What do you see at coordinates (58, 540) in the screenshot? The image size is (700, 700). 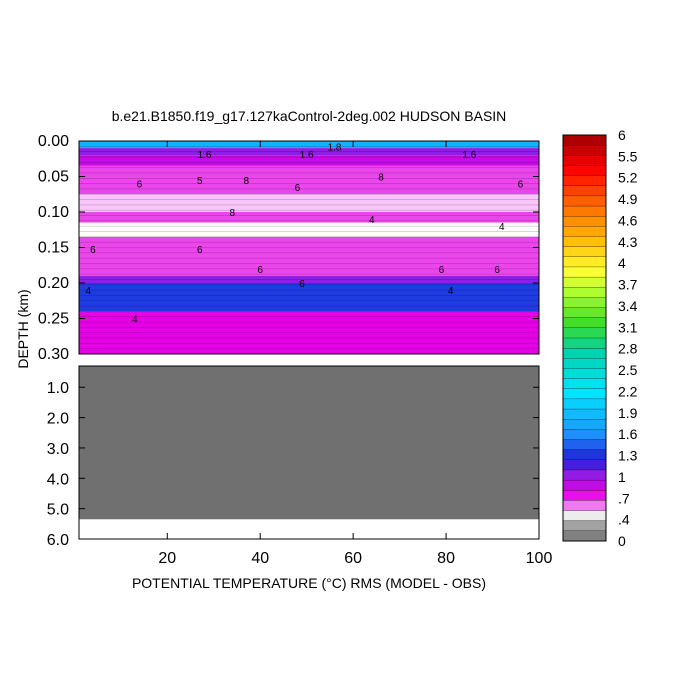 I see `y-tick-label: 6.0` at bounding box center [58, 540].